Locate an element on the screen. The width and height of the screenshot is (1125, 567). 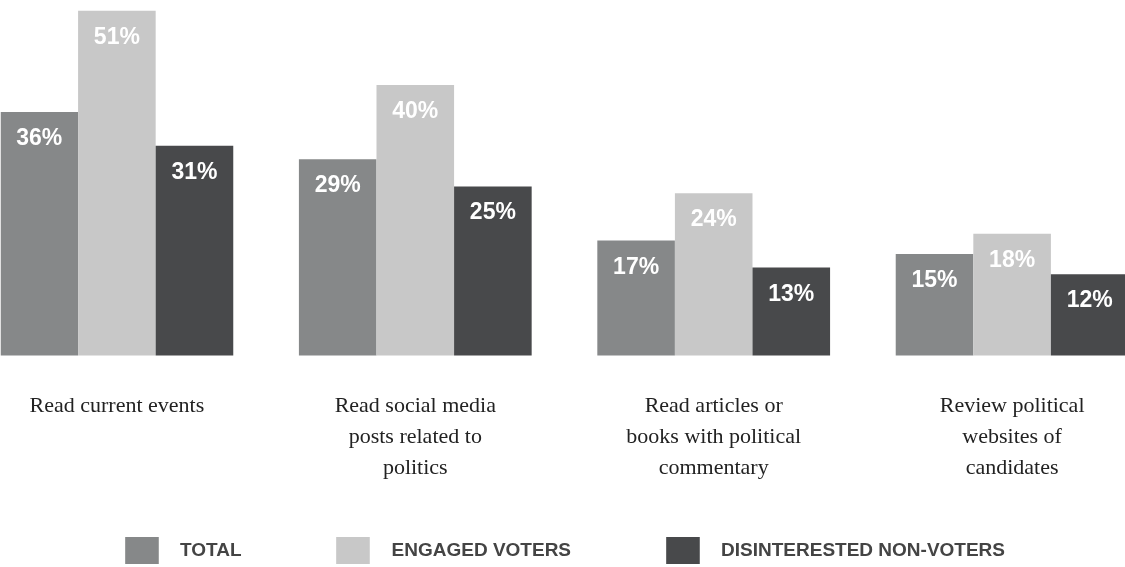
data-label: 25% is located at coordinates (492, 211).